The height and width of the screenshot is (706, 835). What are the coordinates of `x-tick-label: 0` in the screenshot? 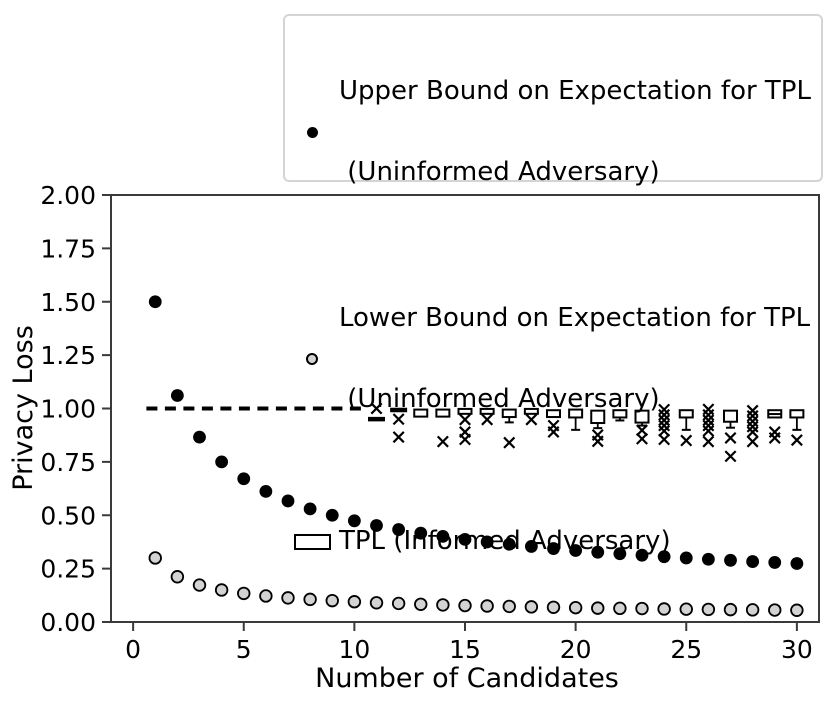 It's located at (133, 649).